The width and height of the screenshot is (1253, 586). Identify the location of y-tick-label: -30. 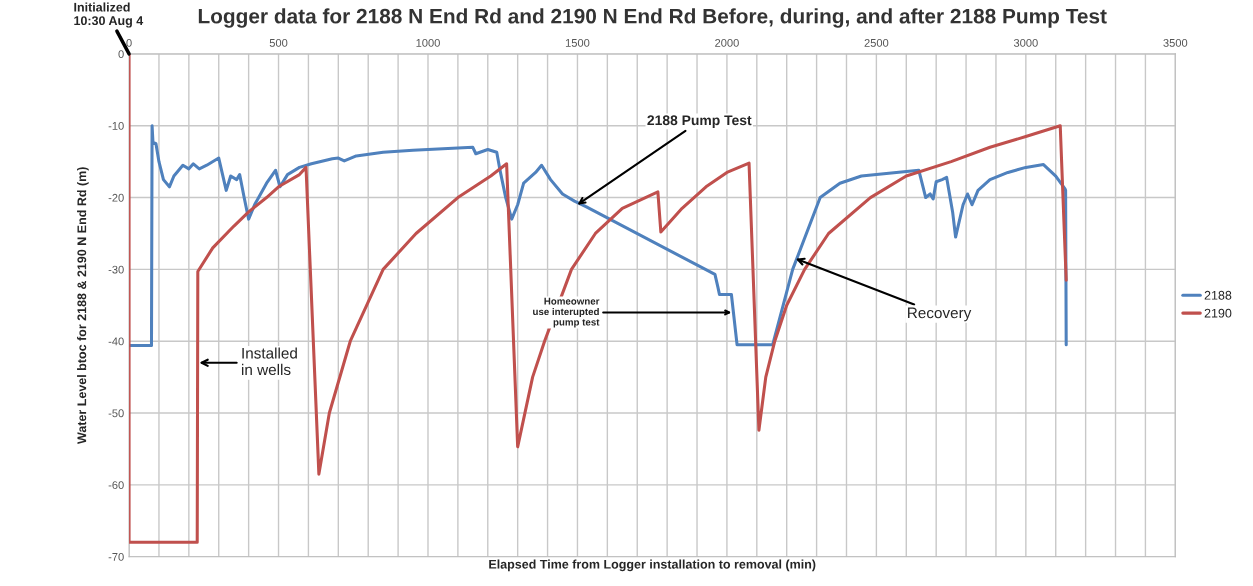
(116, 269).